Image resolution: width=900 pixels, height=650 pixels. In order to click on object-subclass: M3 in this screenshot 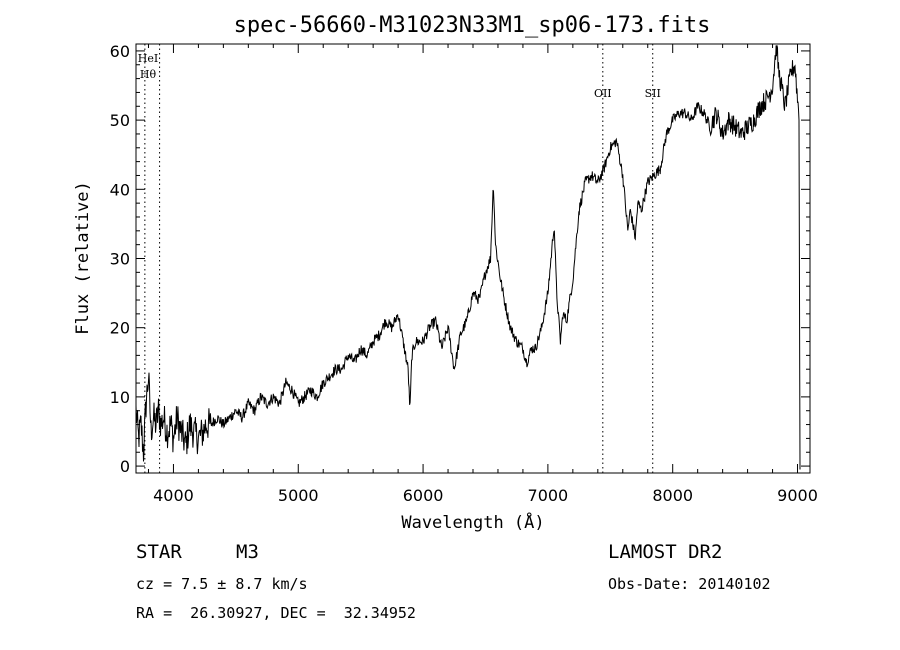, I will do `click(247, 552)`.